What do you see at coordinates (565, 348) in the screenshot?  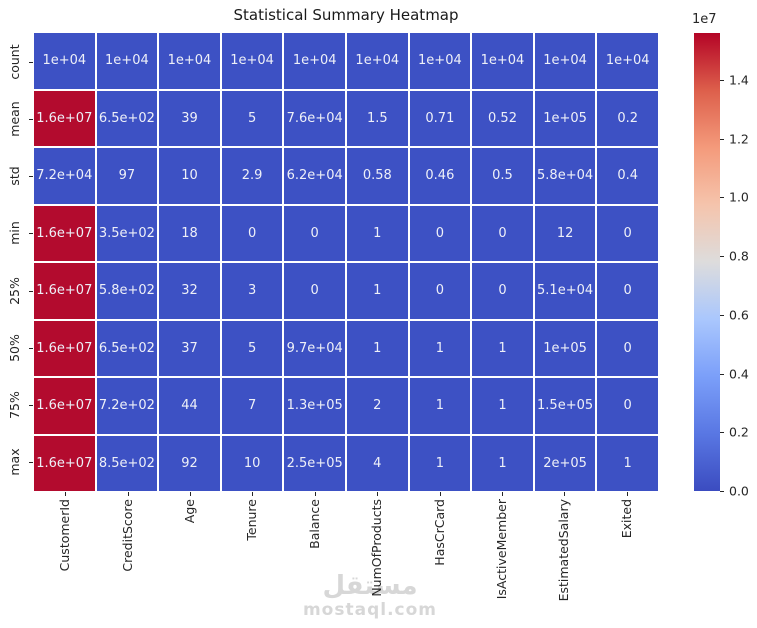 I see `heatmap-cell: 1e+05` at bounding box center [565, 348].